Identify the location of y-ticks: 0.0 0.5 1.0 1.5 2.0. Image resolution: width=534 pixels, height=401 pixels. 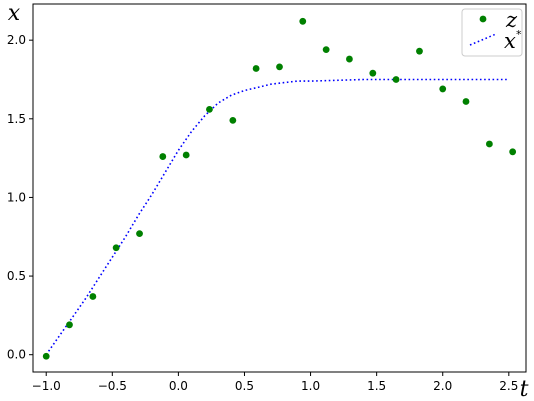
(20, 197).